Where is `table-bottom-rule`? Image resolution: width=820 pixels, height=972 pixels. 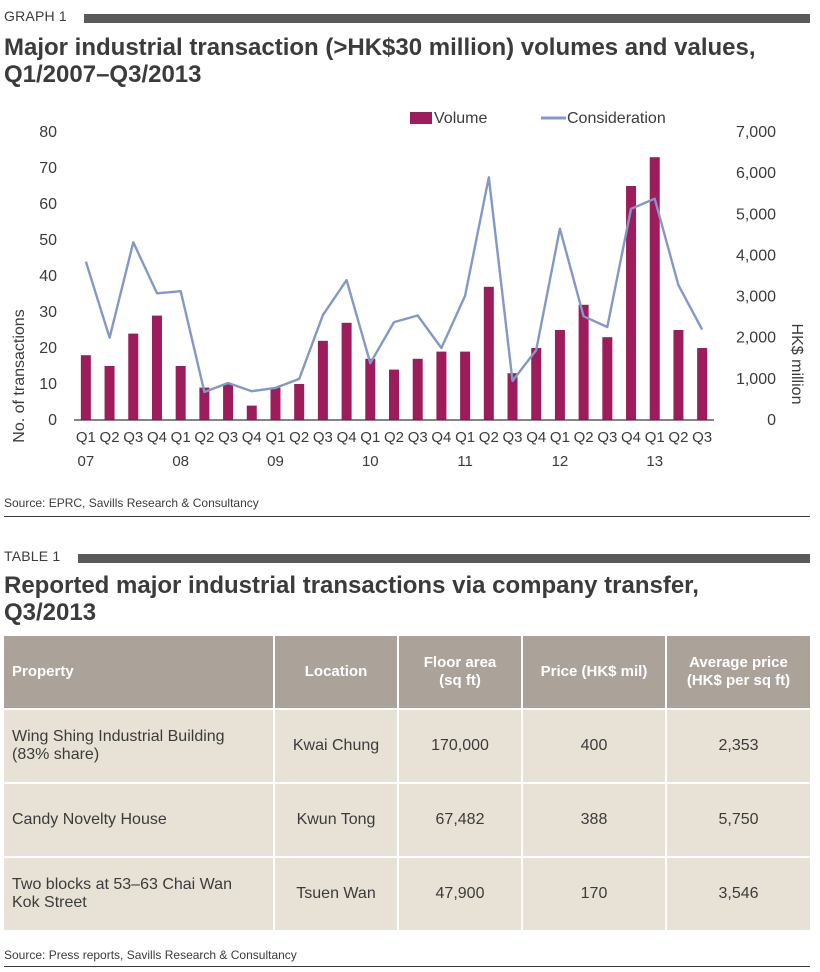
table-bottom-rule is located at coordinates (407, 966).